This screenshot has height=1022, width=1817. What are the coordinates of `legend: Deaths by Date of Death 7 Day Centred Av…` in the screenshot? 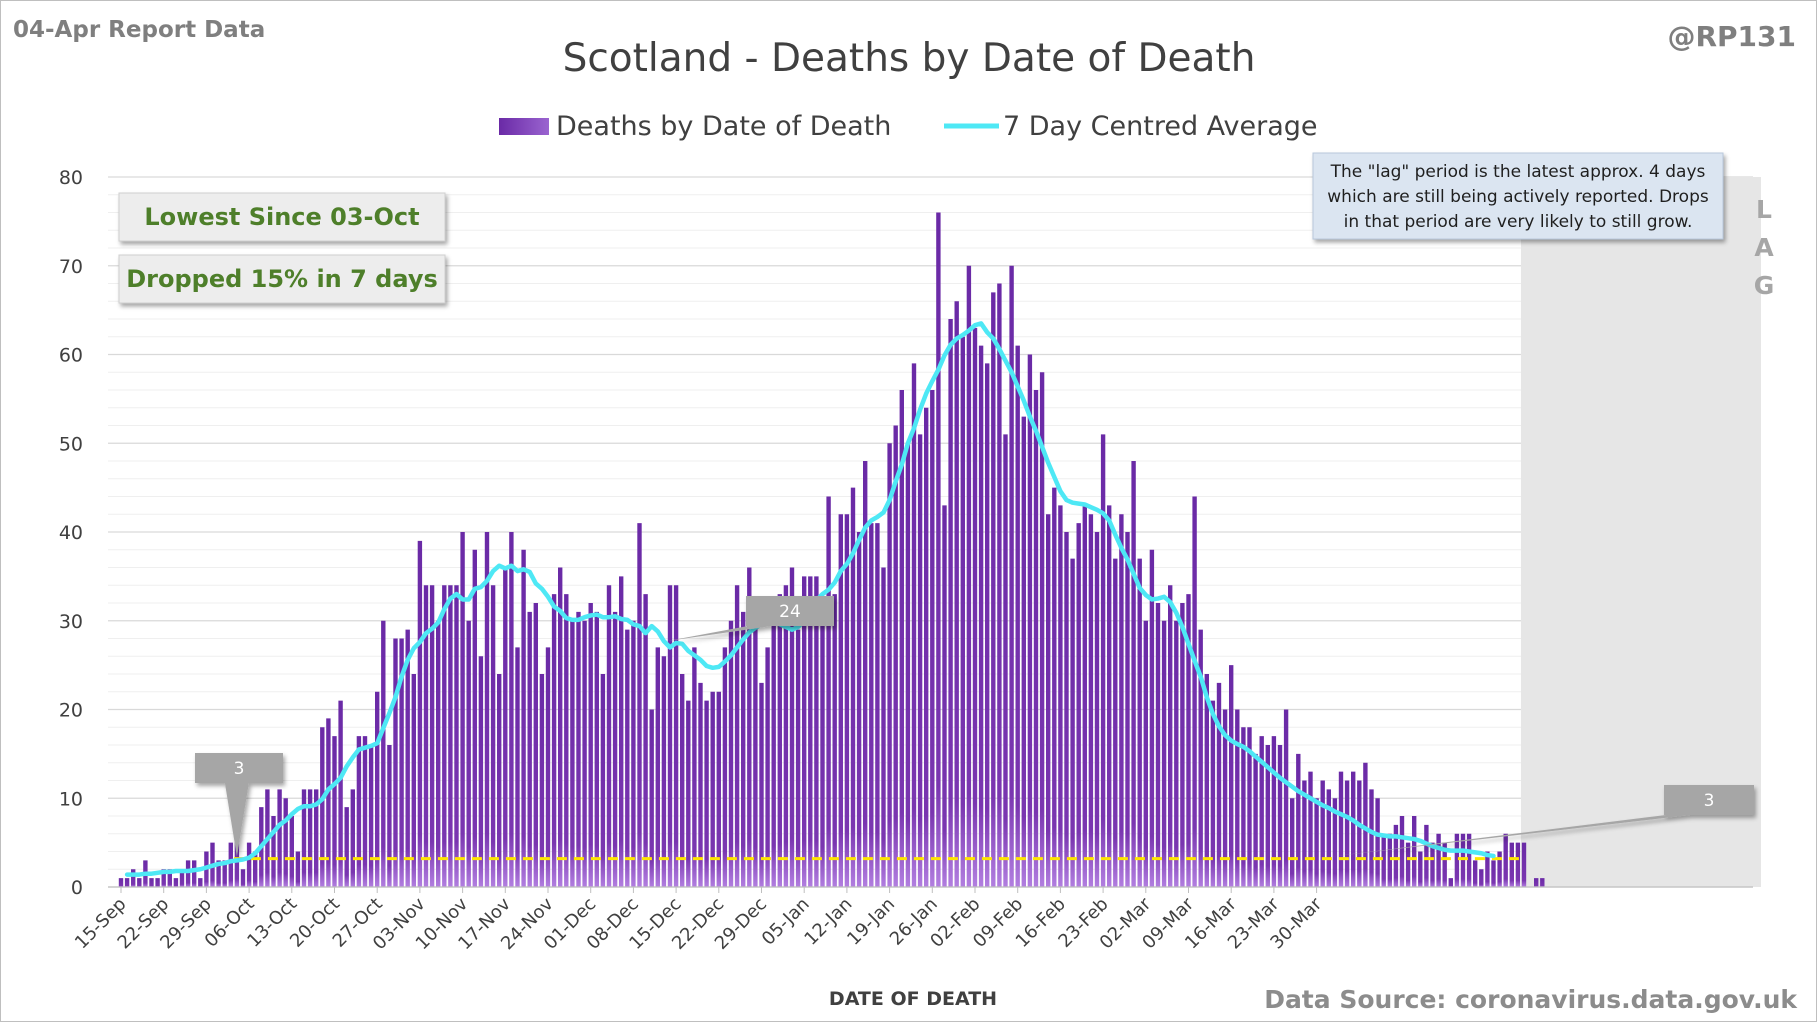 It's located at (908, 126).